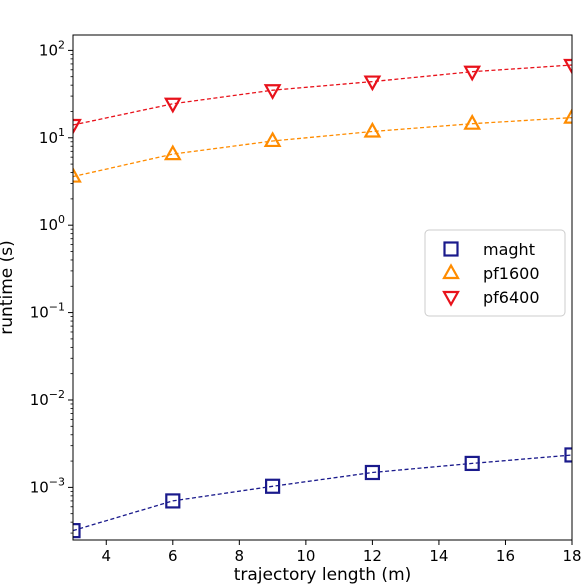  I want to click on y-tick-label-1: 10¹, so click(52, 136).